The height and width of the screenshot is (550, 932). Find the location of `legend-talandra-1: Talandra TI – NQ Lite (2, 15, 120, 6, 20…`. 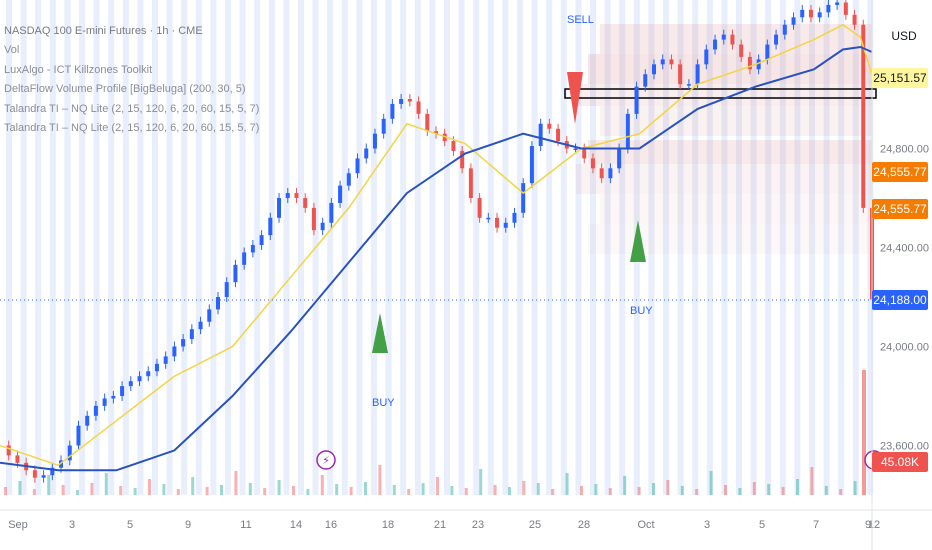

legend-talandra-1: Talandra TI – NQ Lite (2, 15, 120, 6, 20… is located at coordinates (132, 108).